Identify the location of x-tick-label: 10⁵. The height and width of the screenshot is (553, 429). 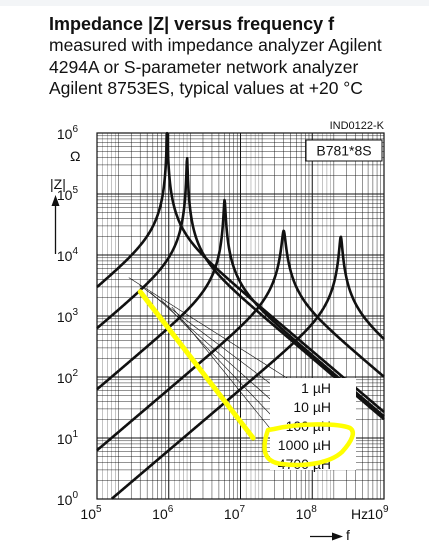
(91, 513).